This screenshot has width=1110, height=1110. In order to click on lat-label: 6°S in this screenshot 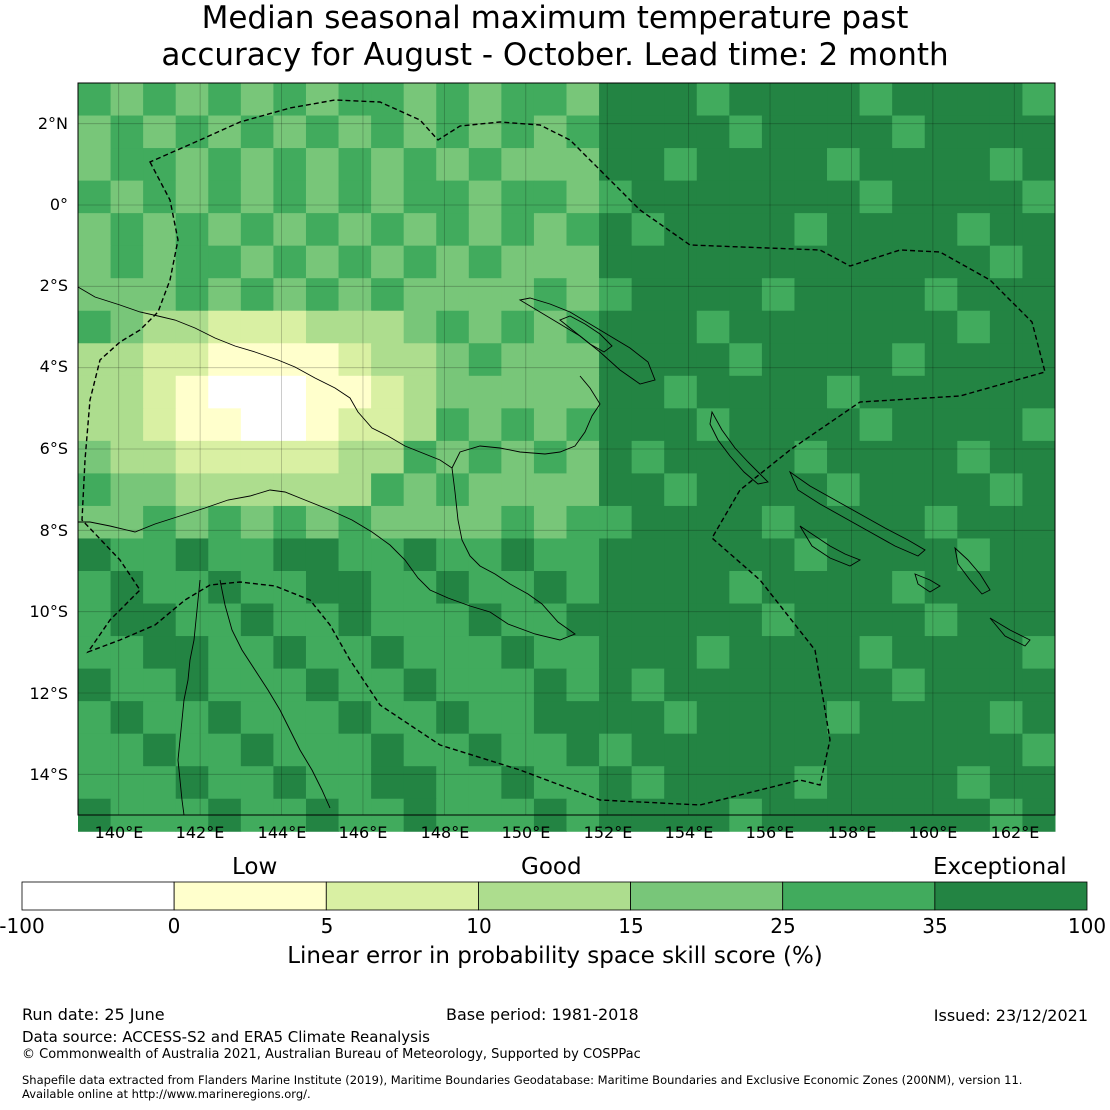, I will do `click(53, 448)`.